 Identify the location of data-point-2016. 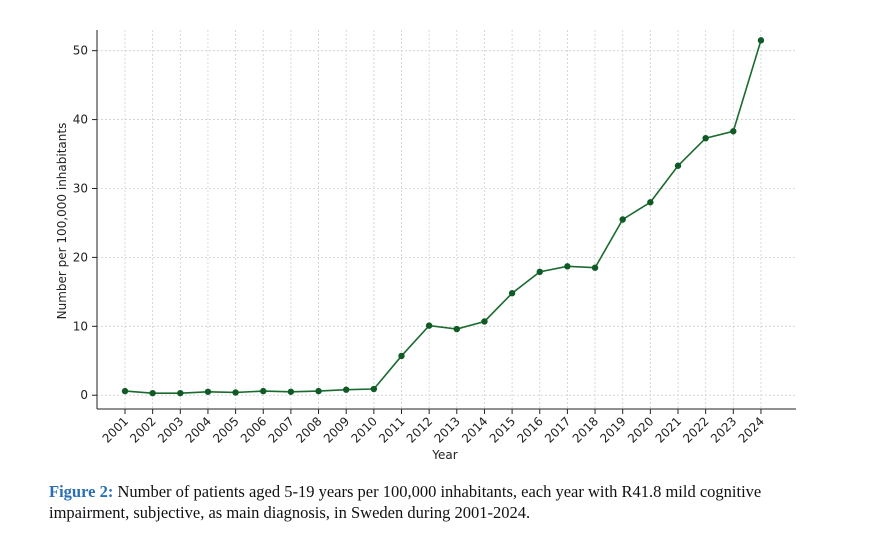
(539, 272).